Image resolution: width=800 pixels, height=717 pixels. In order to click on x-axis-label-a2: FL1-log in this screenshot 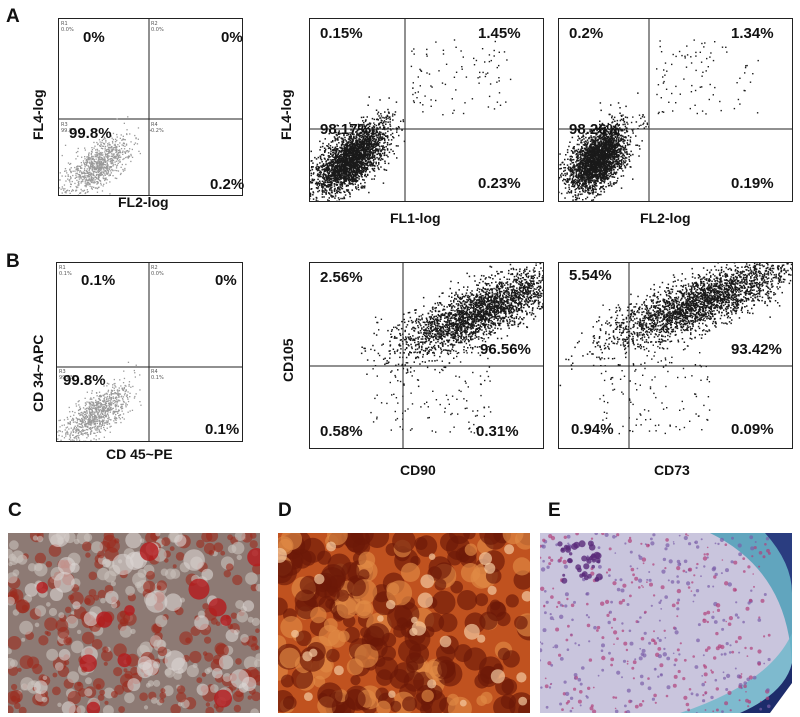, I will do `click(415, 218)`.